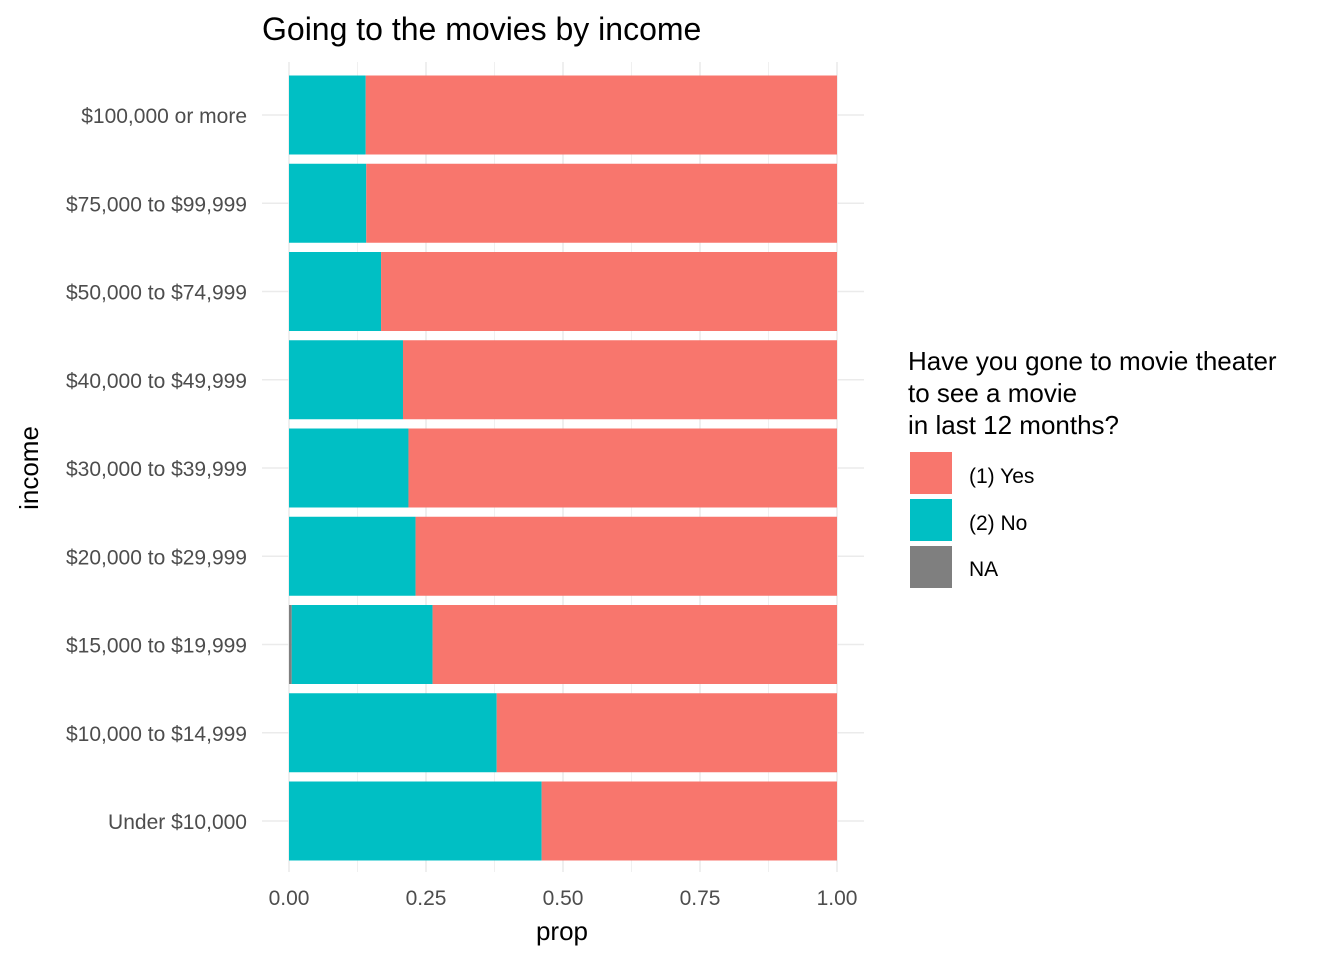 This screenshot has height=960, width=1344. Describe the element at coordinates (156, 381) in the screenshot. I see `y-tick-label: $40,000 to $49,999` at that location.